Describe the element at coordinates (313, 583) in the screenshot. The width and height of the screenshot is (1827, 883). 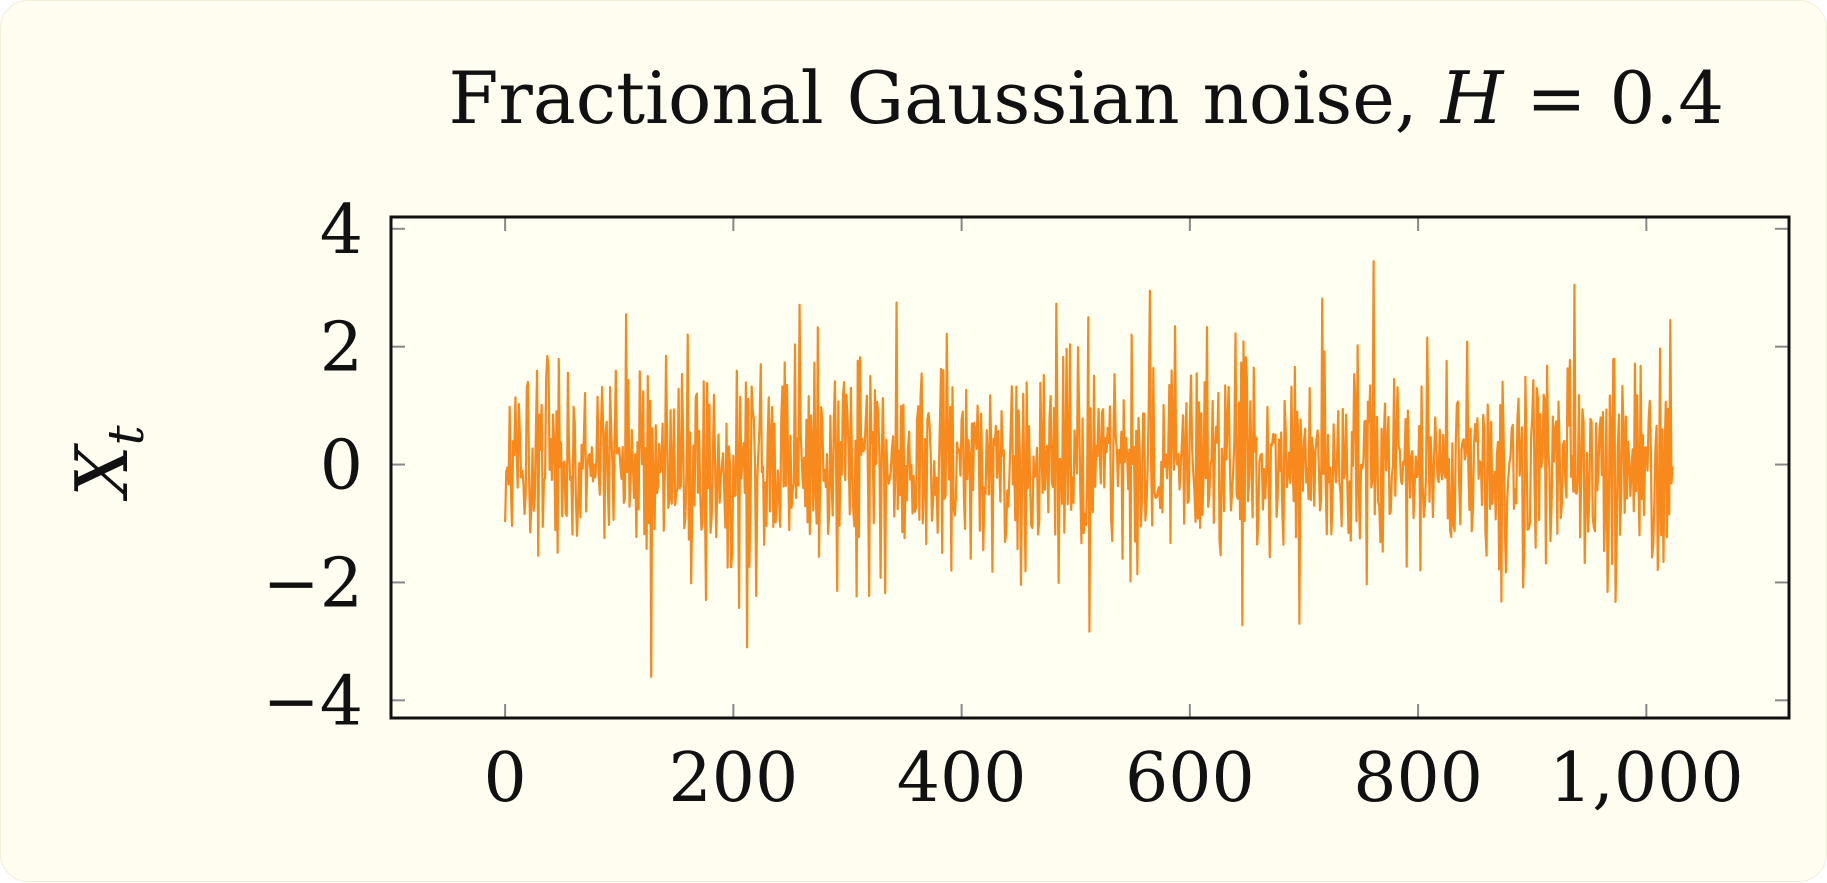
I see `y-tick-label: −2` at that location.